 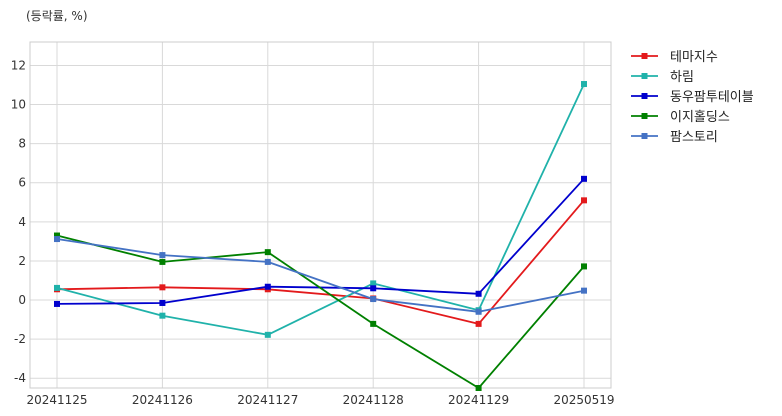 I want to click on series-line, so click(x=320, y=275).